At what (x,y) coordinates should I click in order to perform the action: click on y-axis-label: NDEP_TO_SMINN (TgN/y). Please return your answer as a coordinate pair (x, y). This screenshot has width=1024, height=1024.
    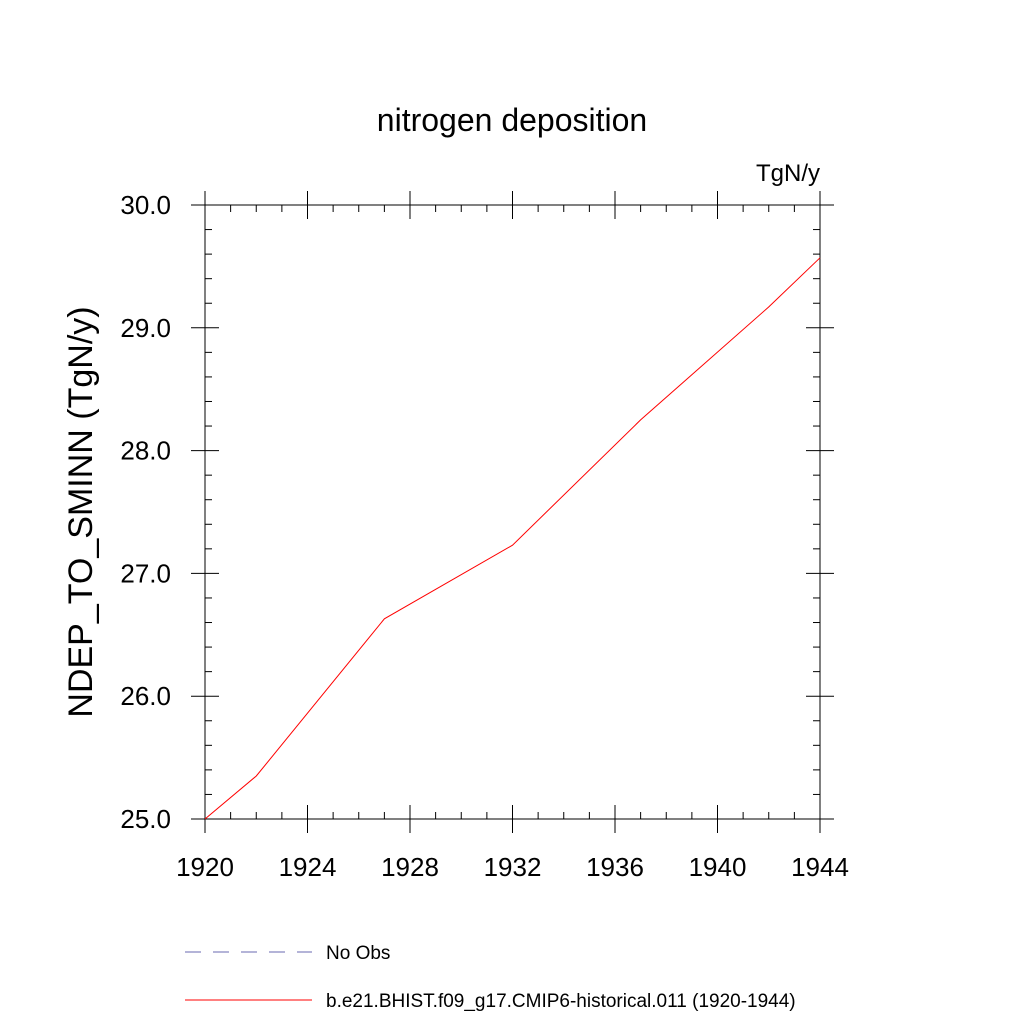
    Looking at the image, I should click on (81, 511).